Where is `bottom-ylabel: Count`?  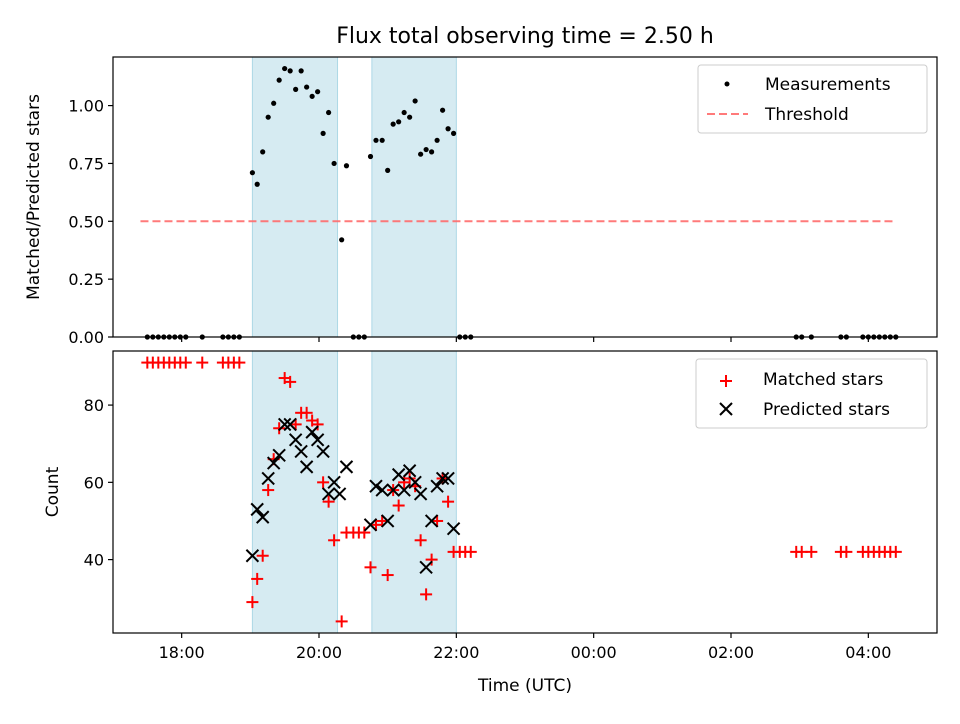 bottom-ylabel: Count is located at coordinates (53, 491).